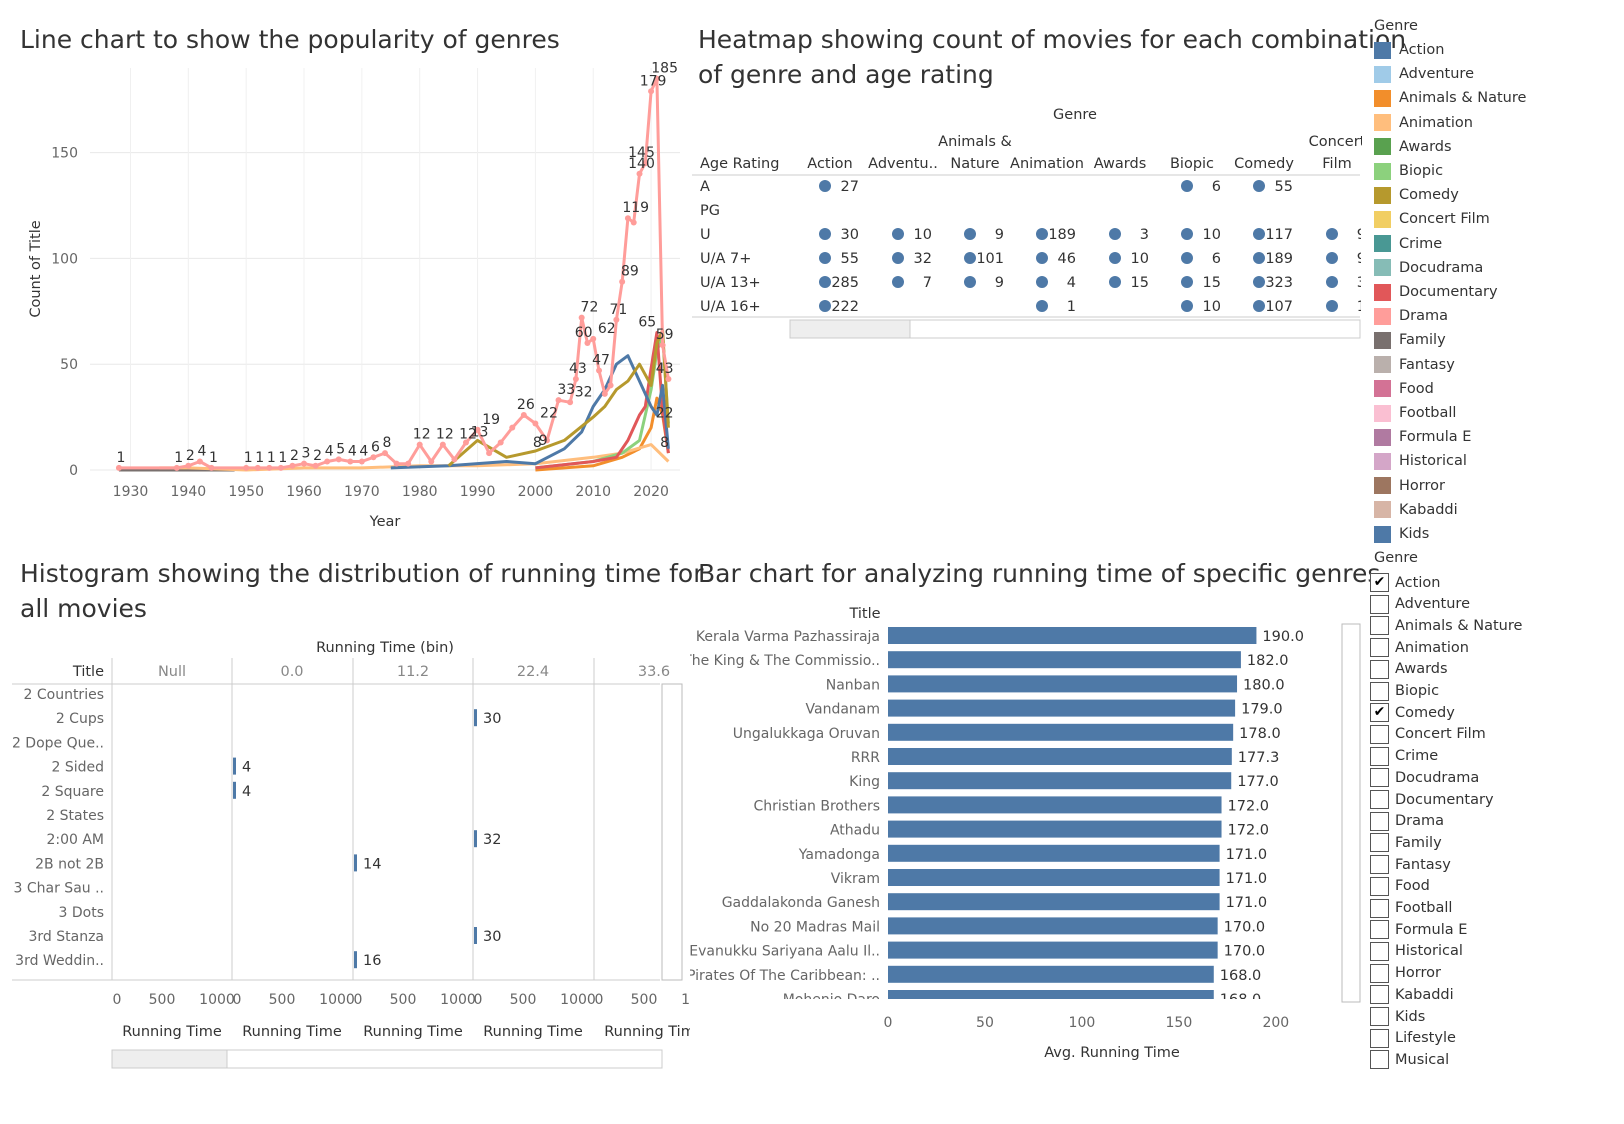 The height and width of the screenshot is (1124, 1624). I want to click on filter-option: Concert Film, so click(1428, 734).